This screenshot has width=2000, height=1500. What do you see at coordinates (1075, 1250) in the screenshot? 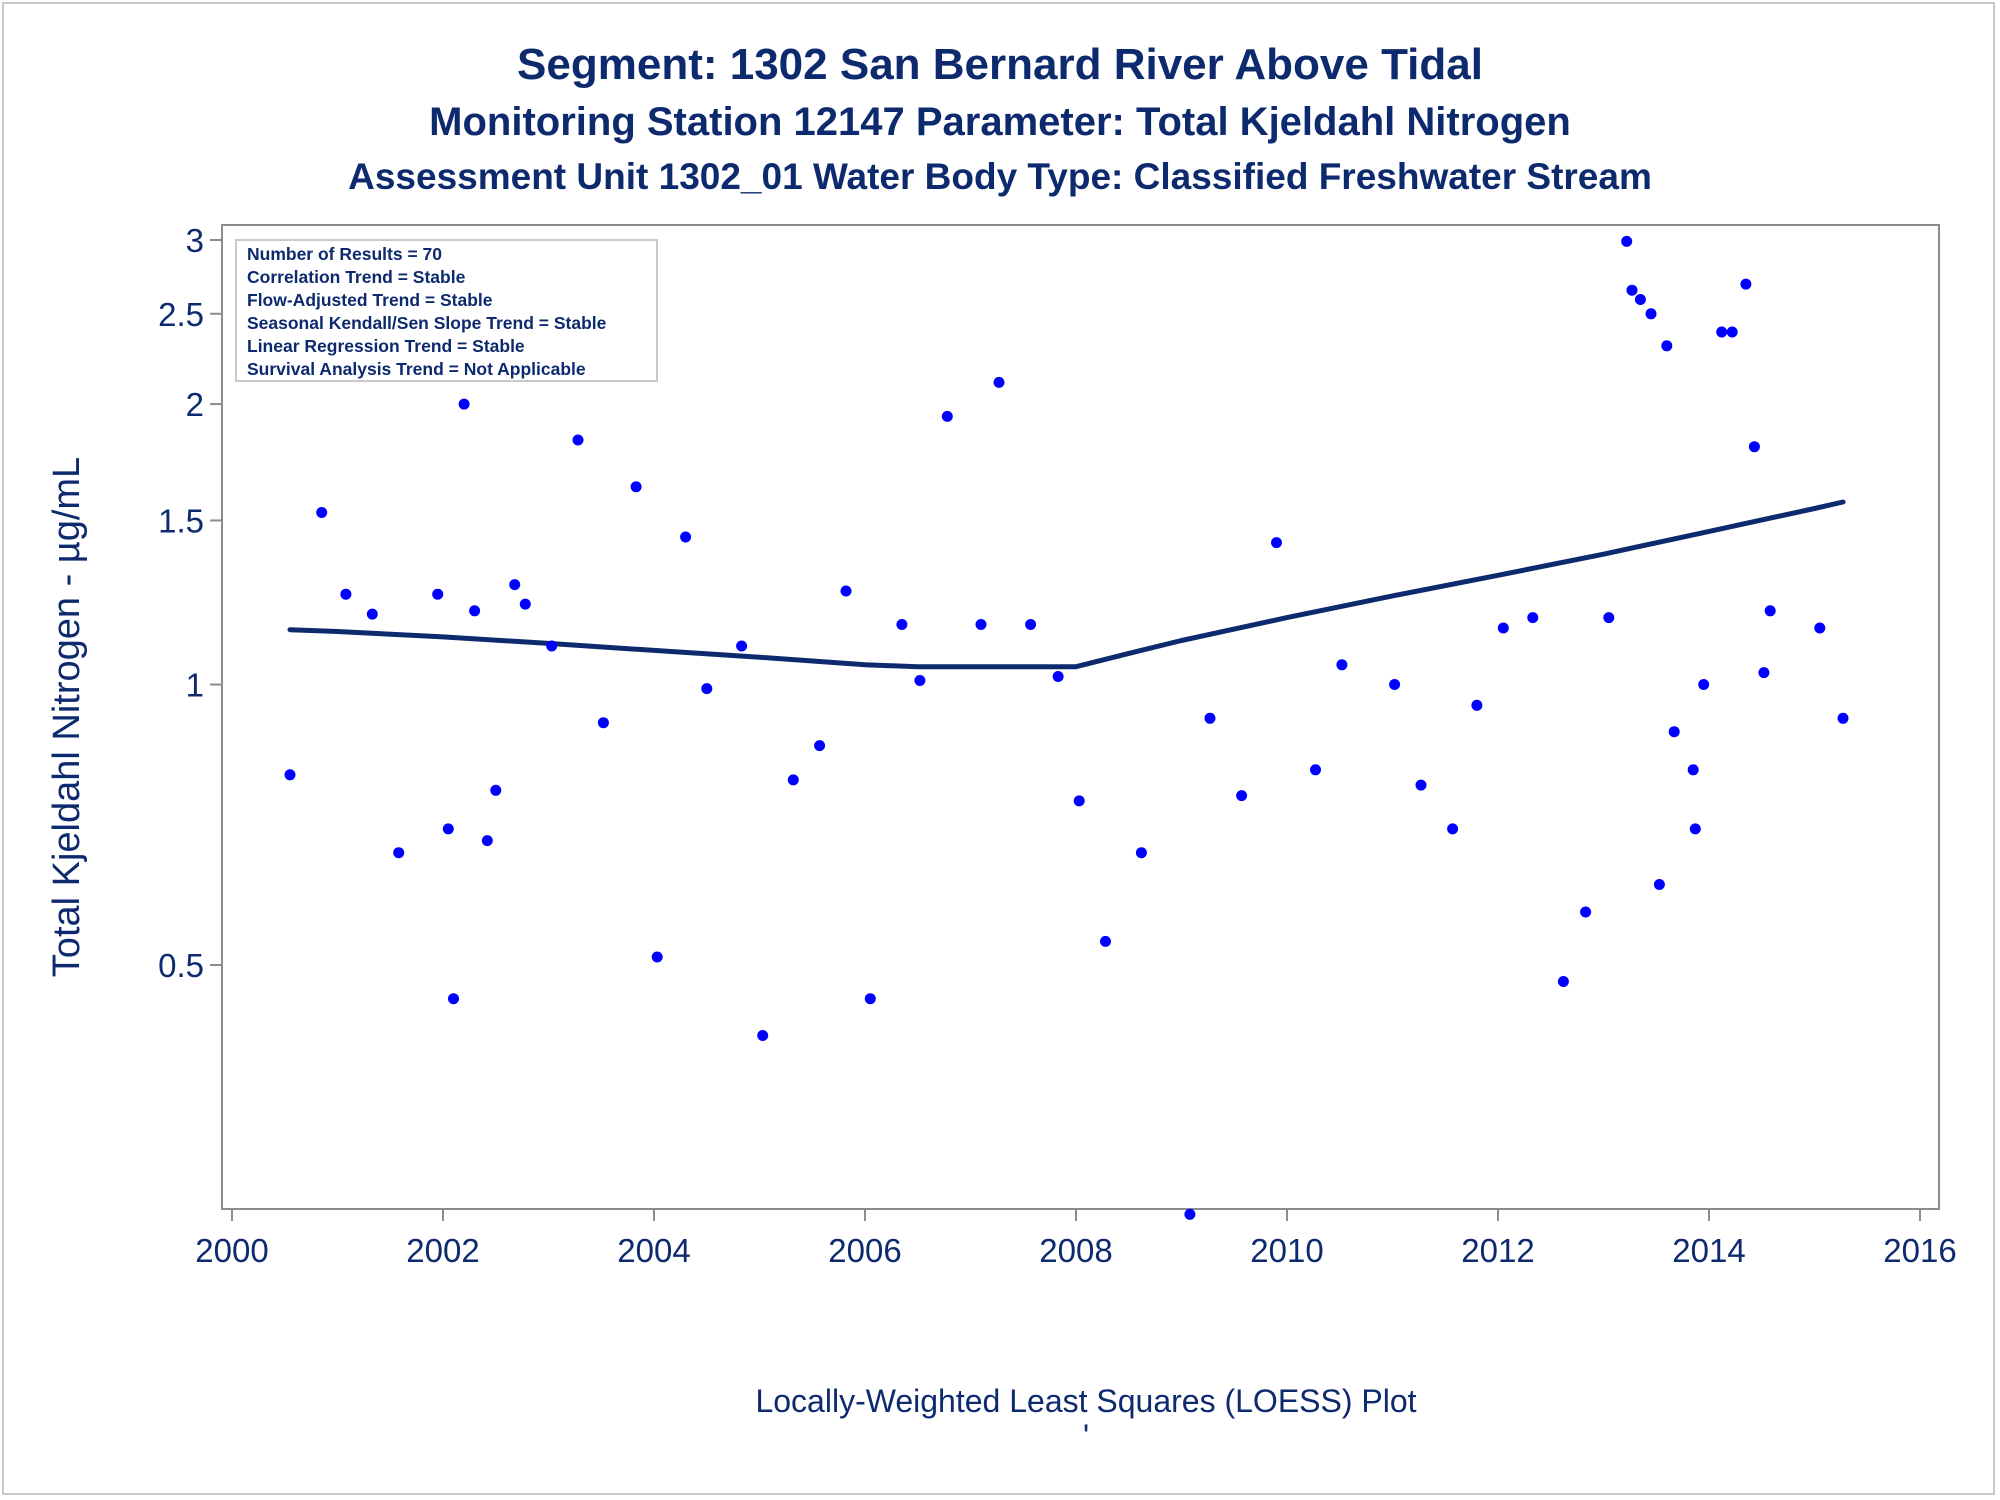
I see `x-tick-label-2008: 2008` at bounding box center [1075, 1250].